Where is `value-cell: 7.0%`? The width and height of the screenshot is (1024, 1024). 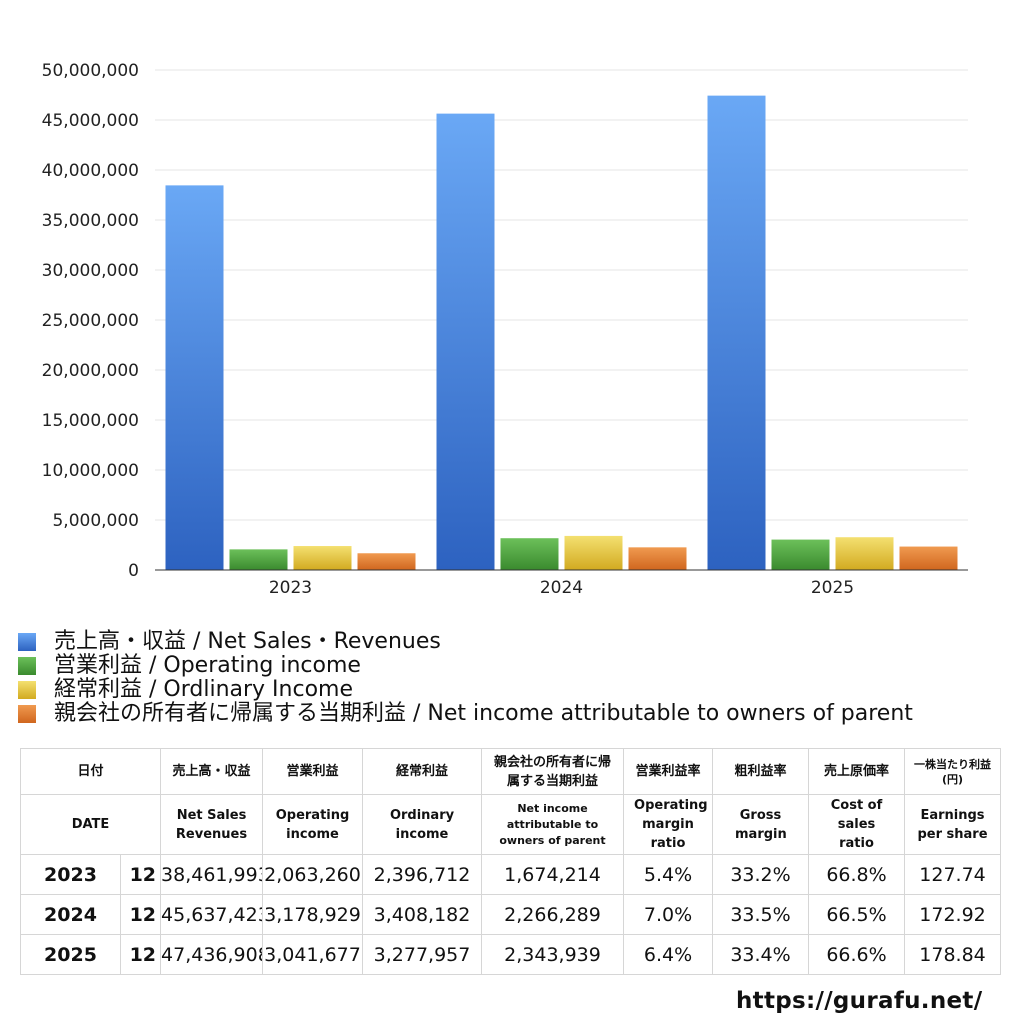 value-cell: 7.0% is located at coordinates (668, 914).